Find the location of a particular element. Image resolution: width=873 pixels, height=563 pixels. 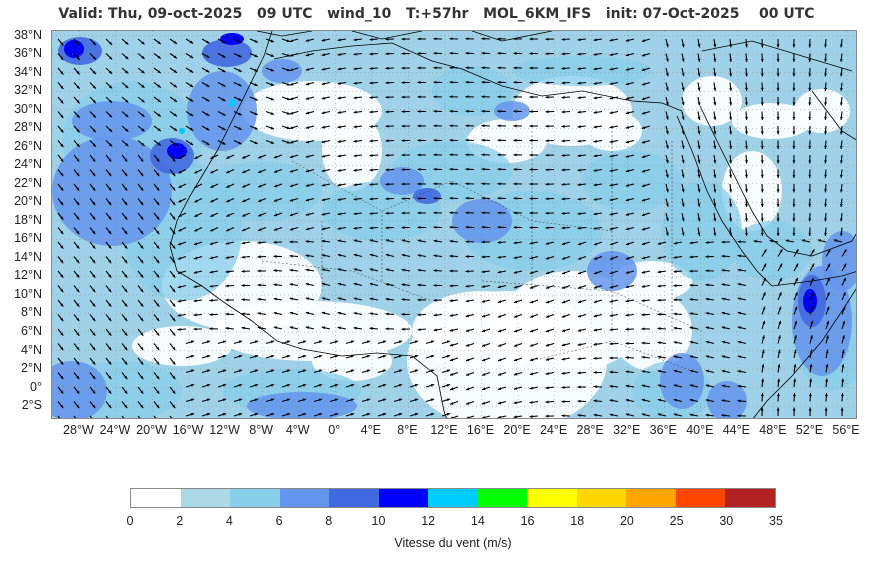

breeze-region is located at coordinates (772, 251).